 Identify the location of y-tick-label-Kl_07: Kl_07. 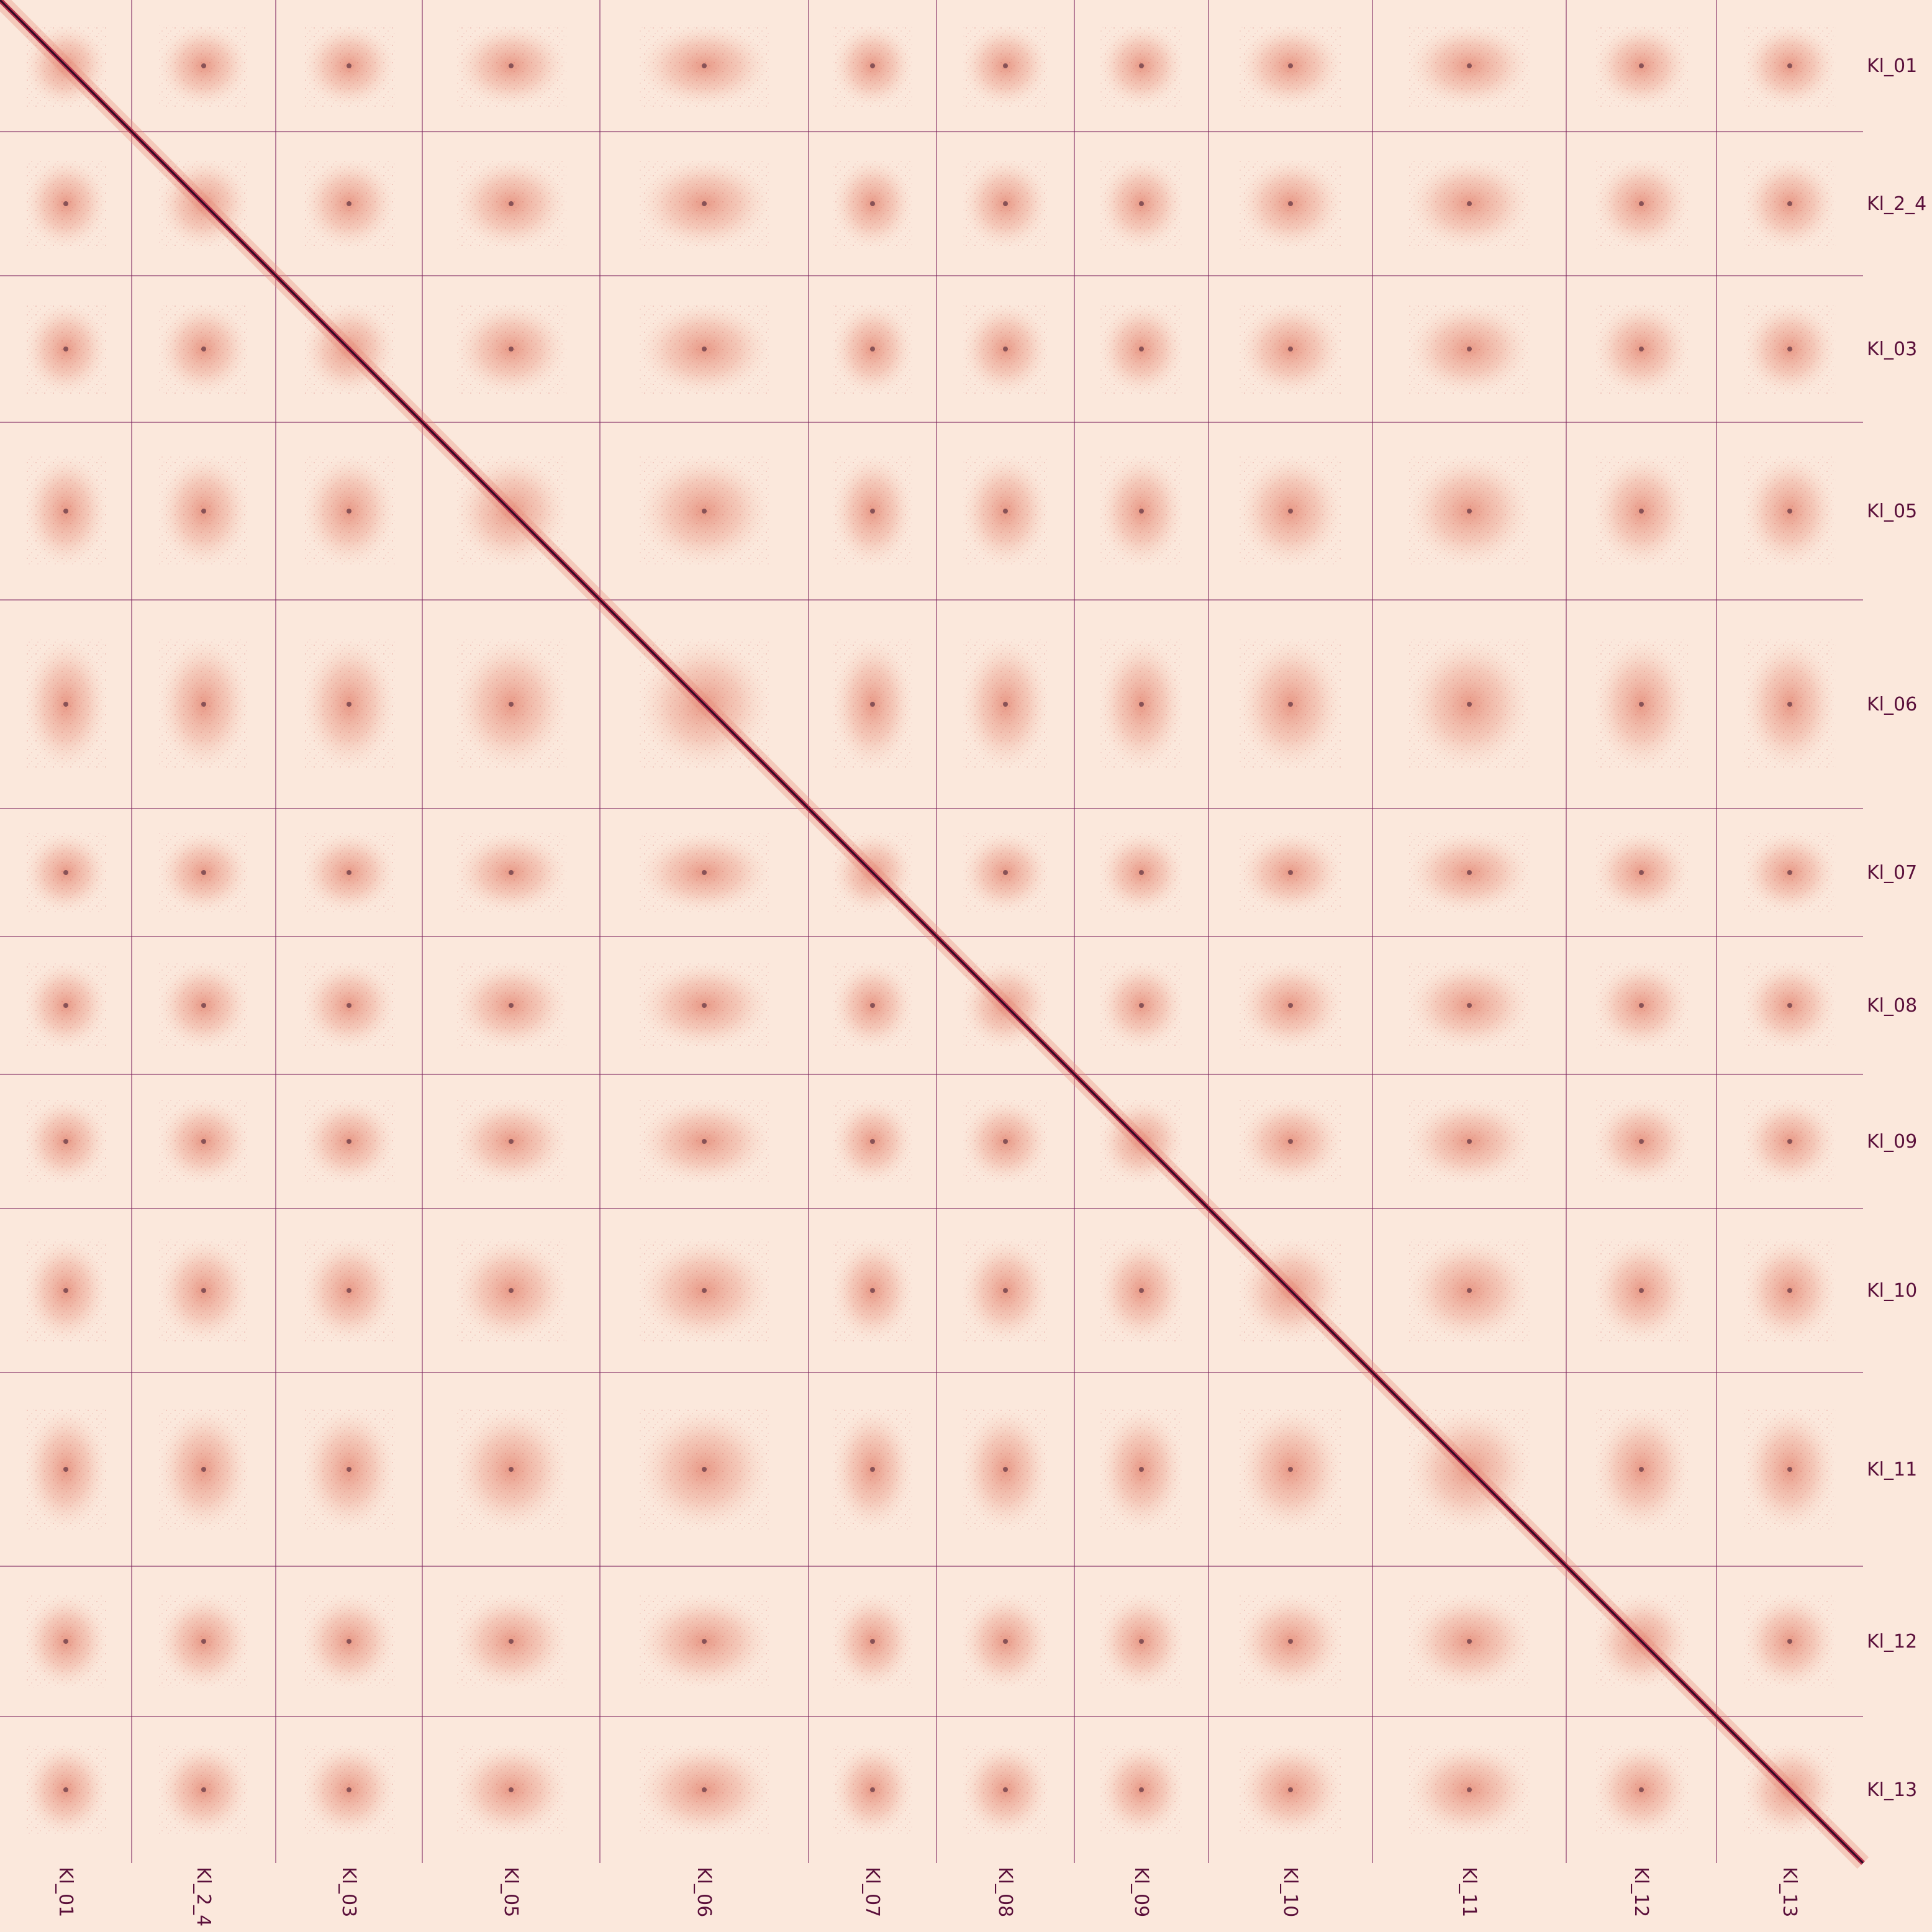
(1892, 873).